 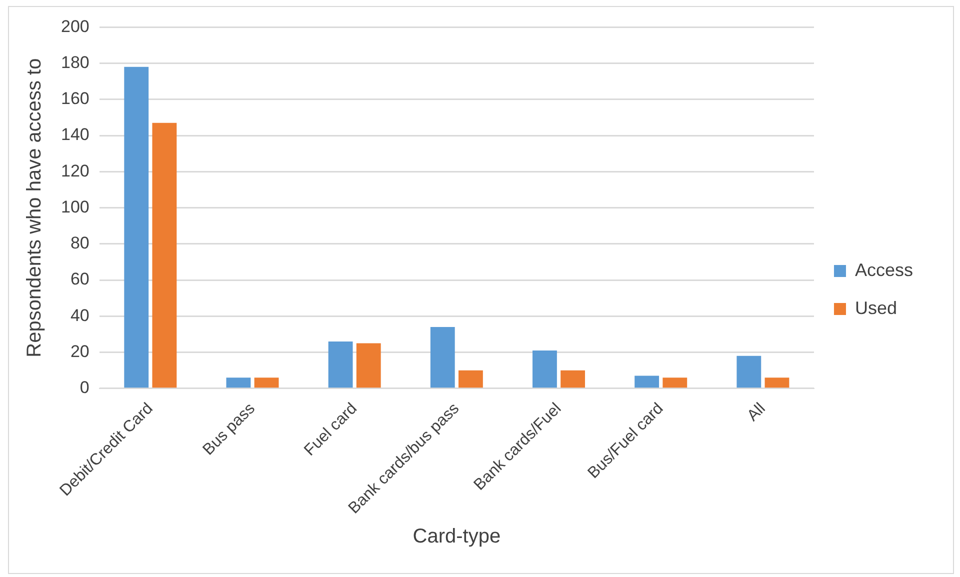 What do you see at coordinates (456, 537) in the screenshot?
I see `x-axis-title: Card-type` at bounding box center [456, 537].